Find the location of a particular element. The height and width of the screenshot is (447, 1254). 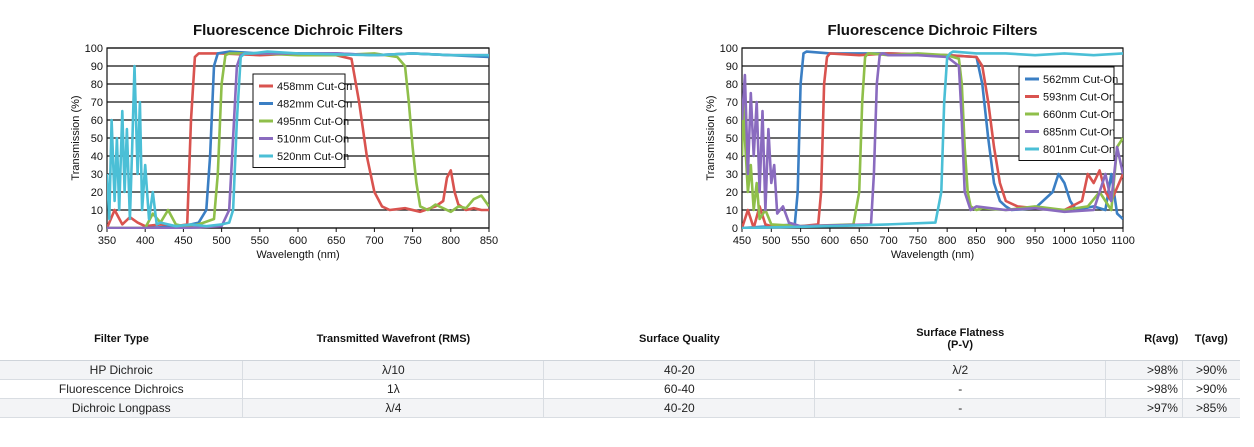

legend-label: 562mm Cut-On is located at coordinates (1080, 80).